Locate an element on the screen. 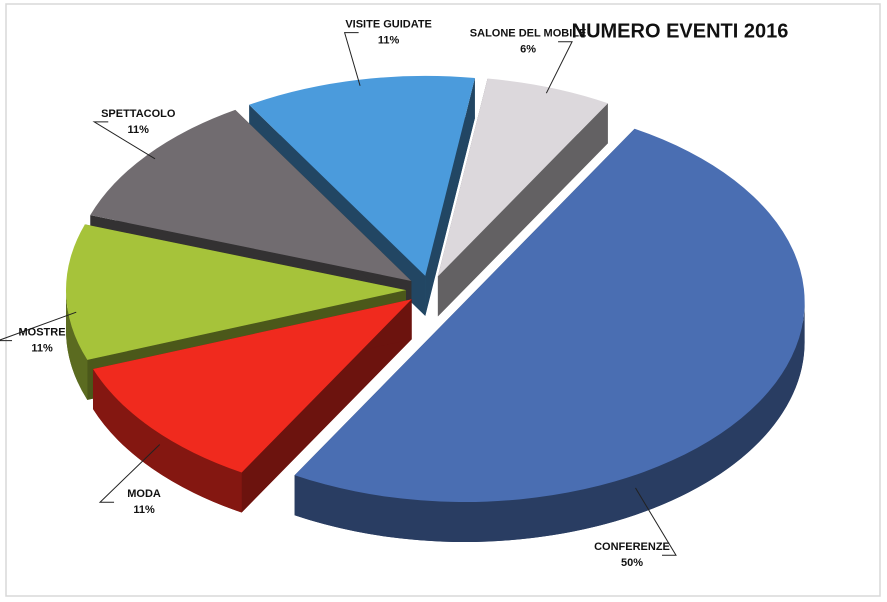 The image size is (887, 602). slice-label: MODA is located at coordinates (144, 494).